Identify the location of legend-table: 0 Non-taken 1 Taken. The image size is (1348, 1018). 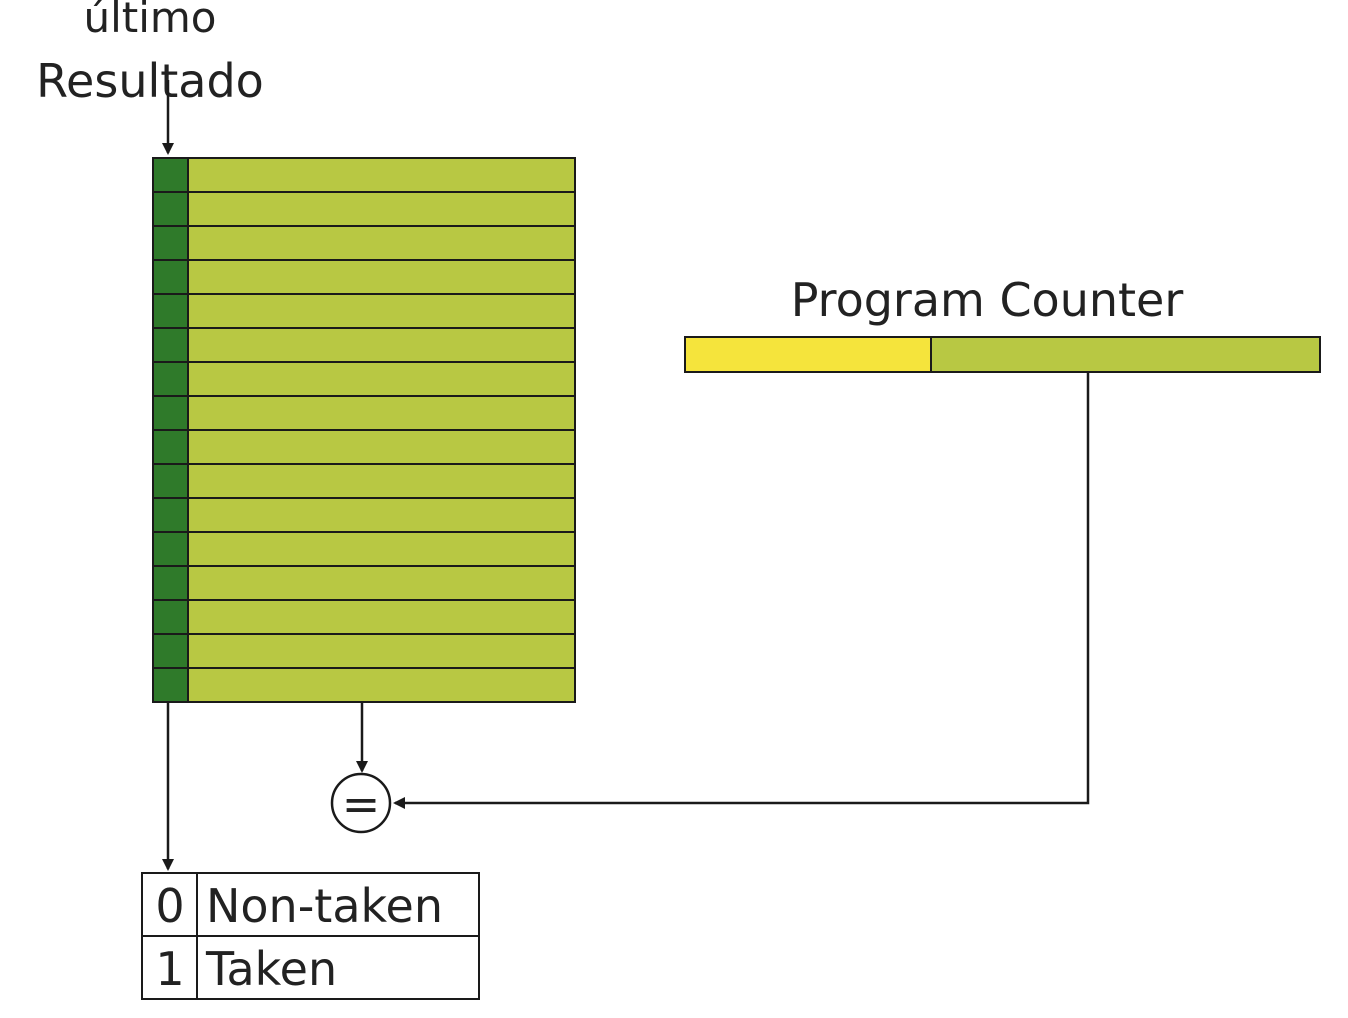
(310, 936).